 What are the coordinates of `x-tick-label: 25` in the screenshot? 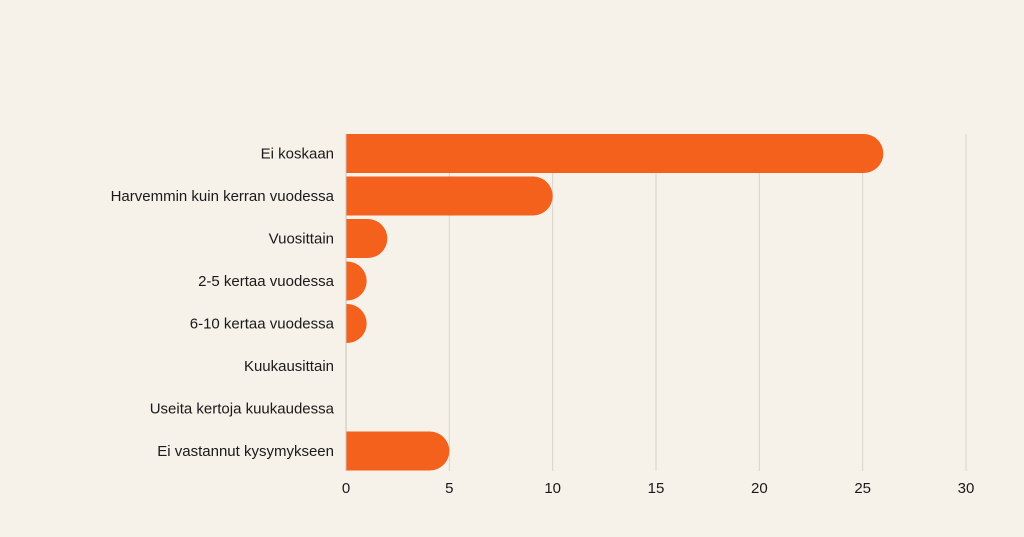 It's located at (862, 488).